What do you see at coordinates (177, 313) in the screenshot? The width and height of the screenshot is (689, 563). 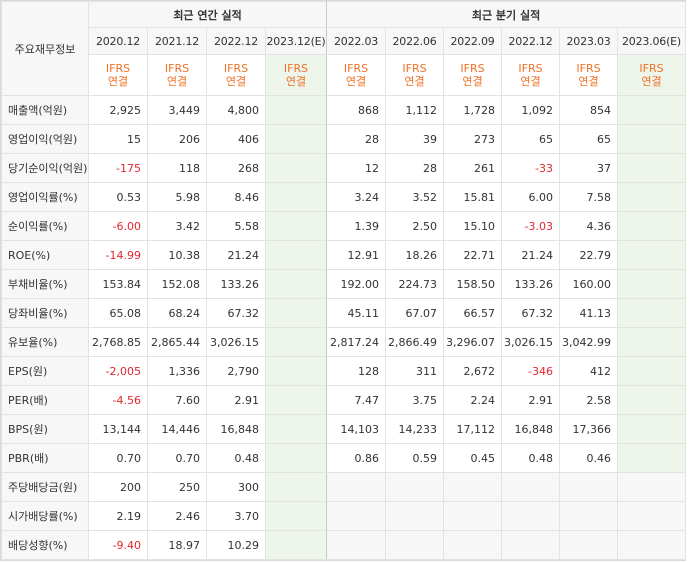 I see `annual-value-cell: 68.24` at bounding box center [177, 313].